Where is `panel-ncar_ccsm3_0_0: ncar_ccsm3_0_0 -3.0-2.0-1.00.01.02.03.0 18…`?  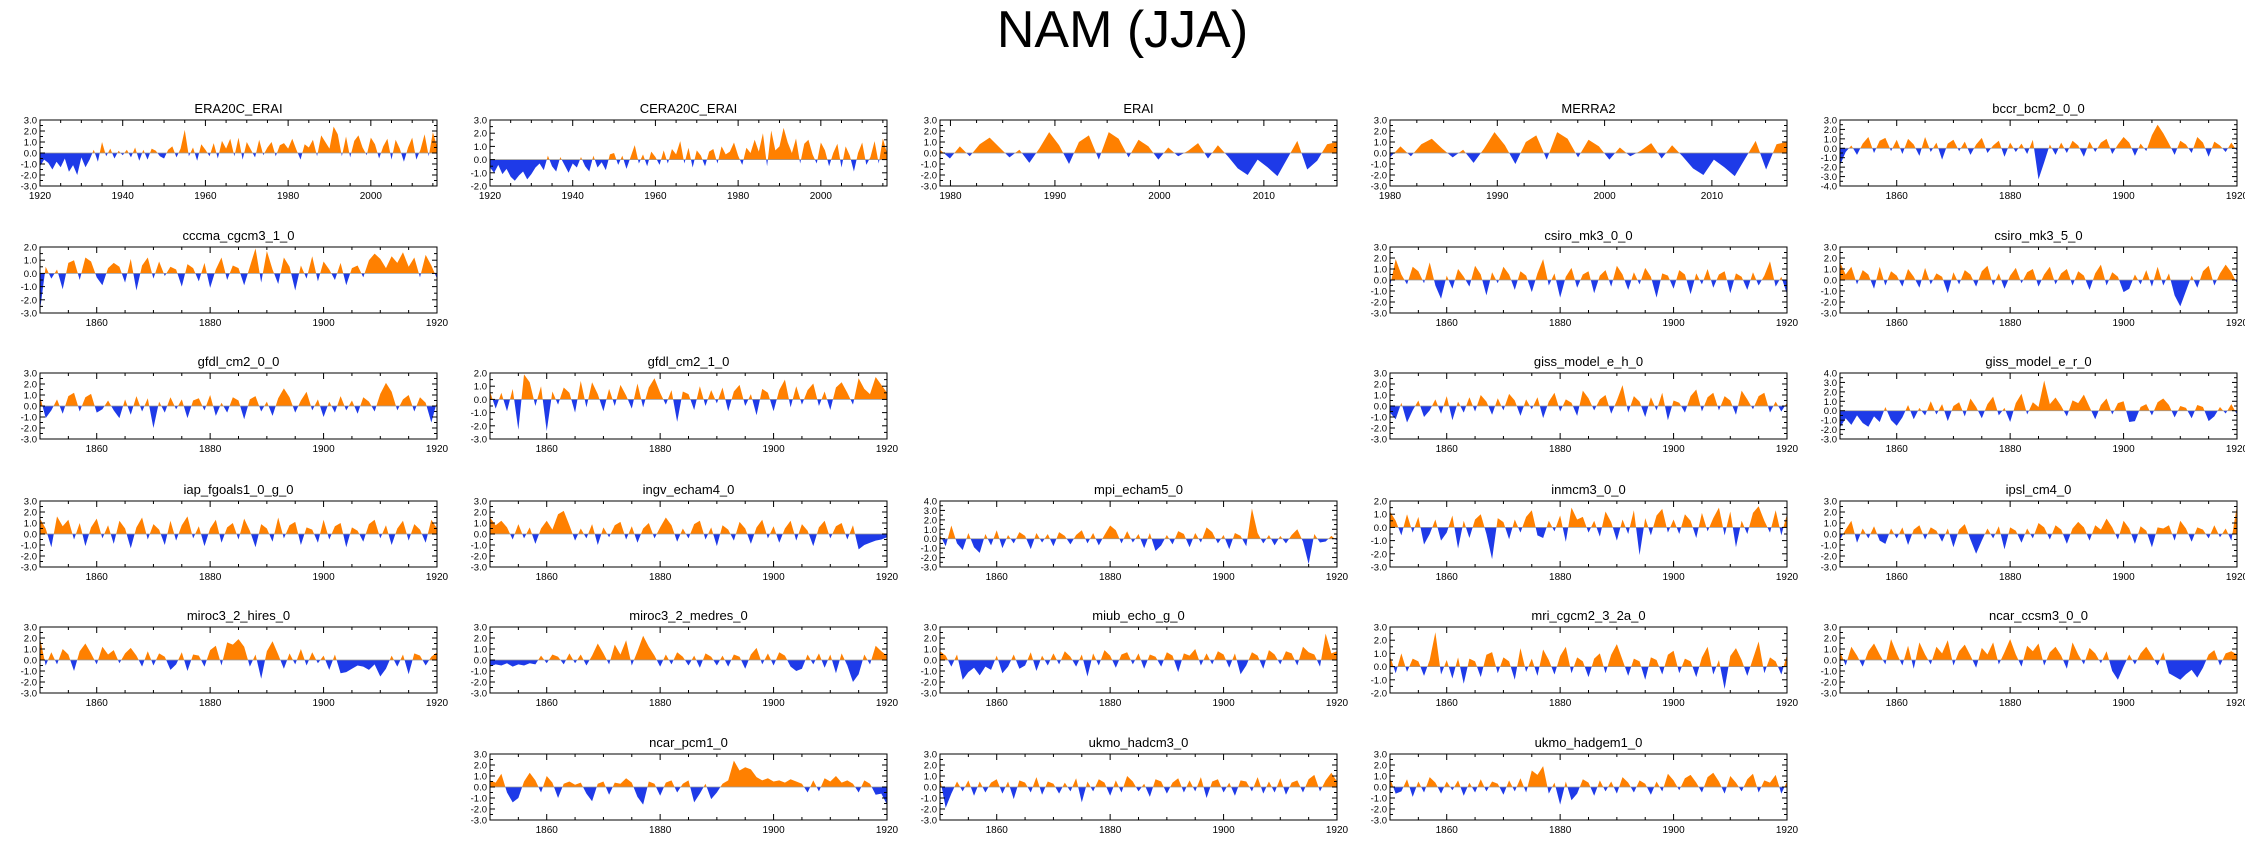
panel-ncar_ccsm3_0_0: ncar_ccsm3_0_0 -3.0-2.0-1.00.01.02.03.0 18… is located at coordinates (2033, 658).